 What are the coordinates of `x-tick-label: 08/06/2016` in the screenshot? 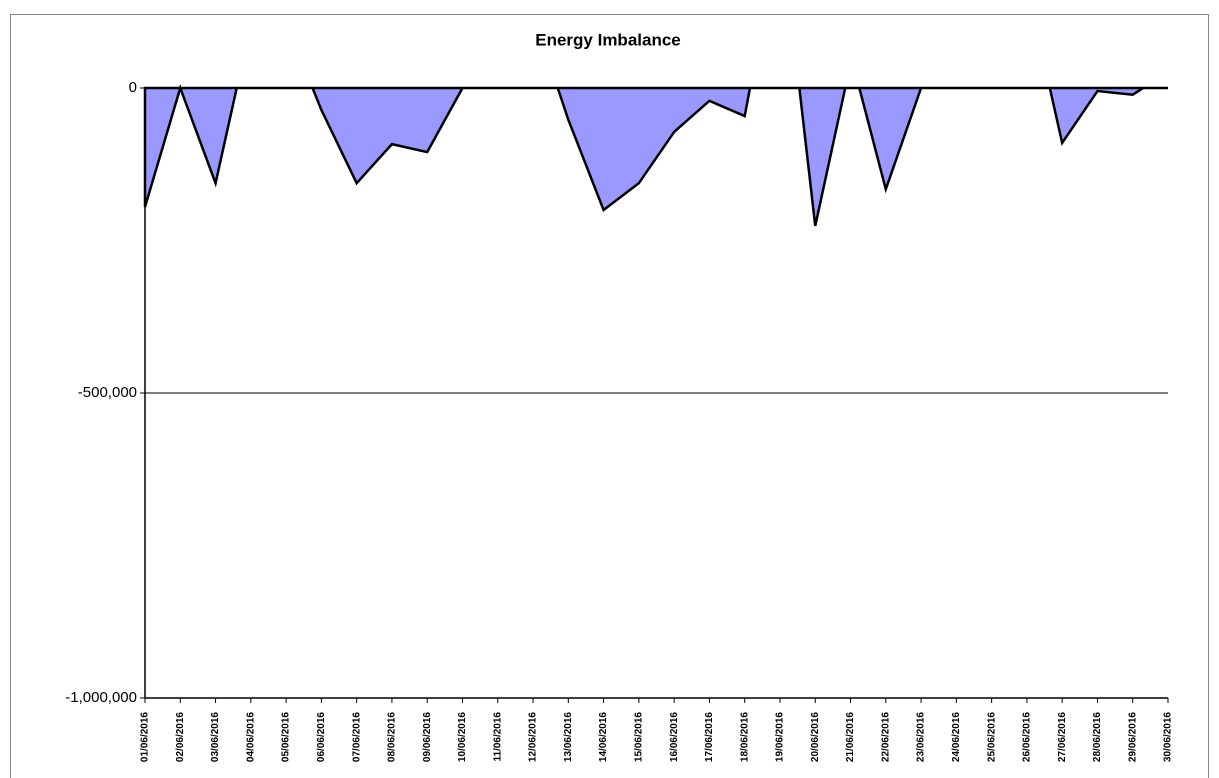 It's located at (392, 737).